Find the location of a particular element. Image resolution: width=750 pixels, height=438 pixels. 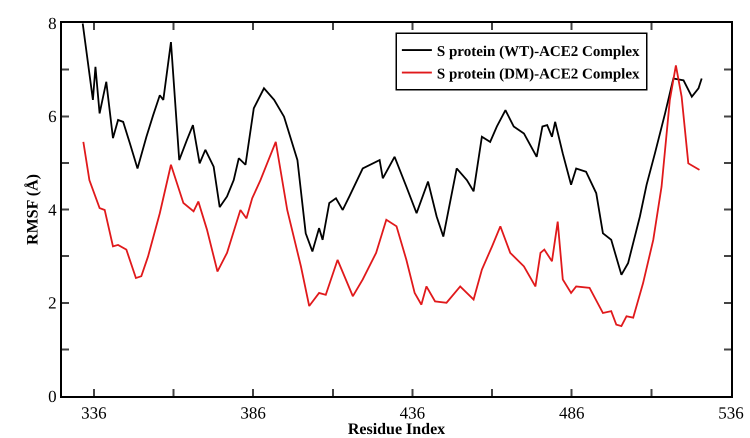

x-tick-label: 336 is located at coordinates (94, 412).